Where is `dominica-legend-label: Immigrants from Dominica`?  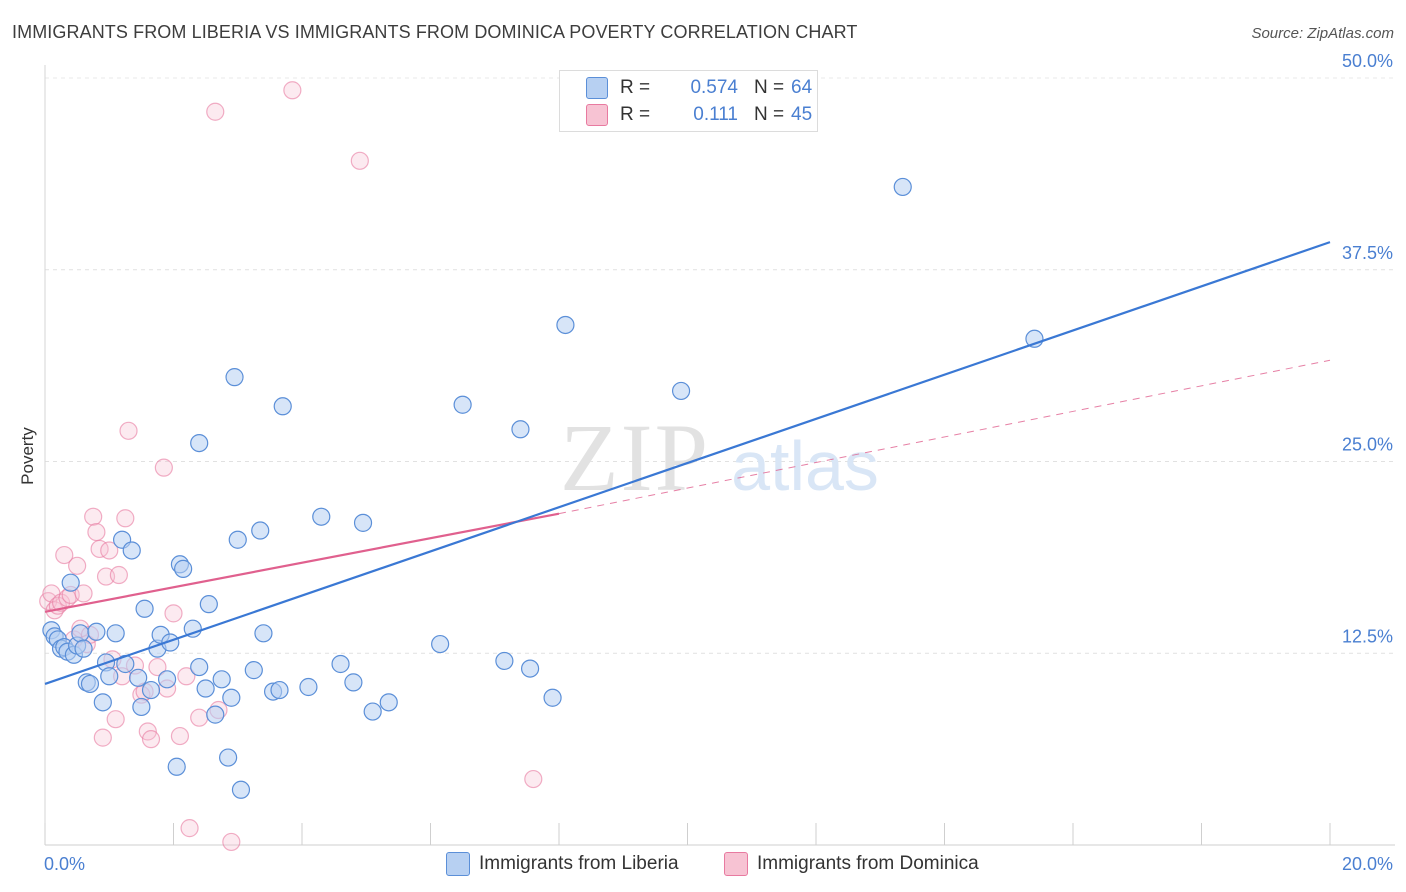
dominica-legend-label: Immigrants from Dominica is located at coordinates (868, 863).